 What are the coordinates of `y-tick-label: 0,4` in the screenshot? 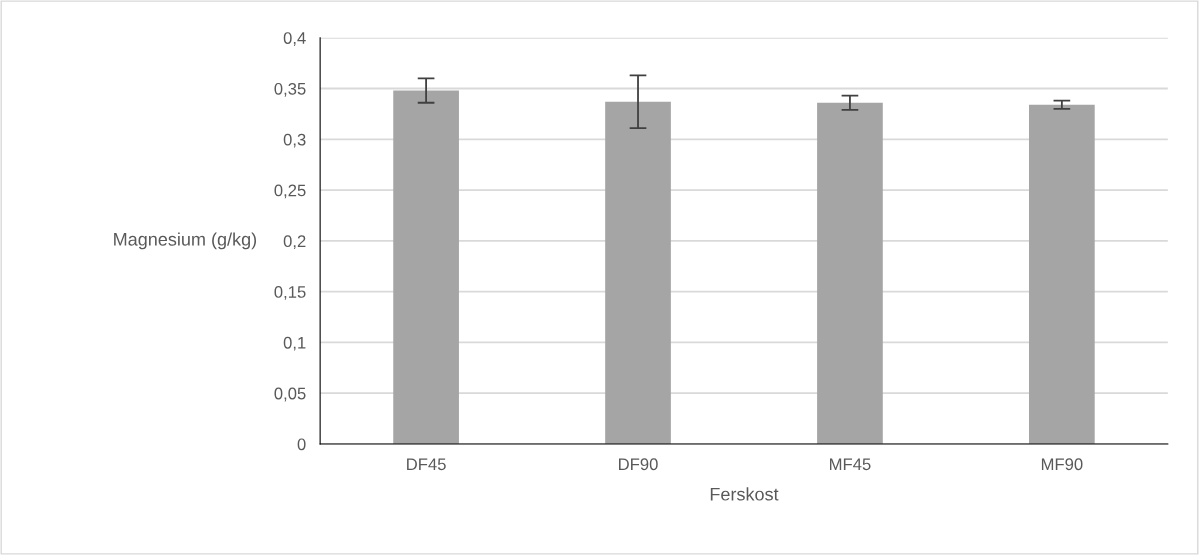 It's located at (294, 39).